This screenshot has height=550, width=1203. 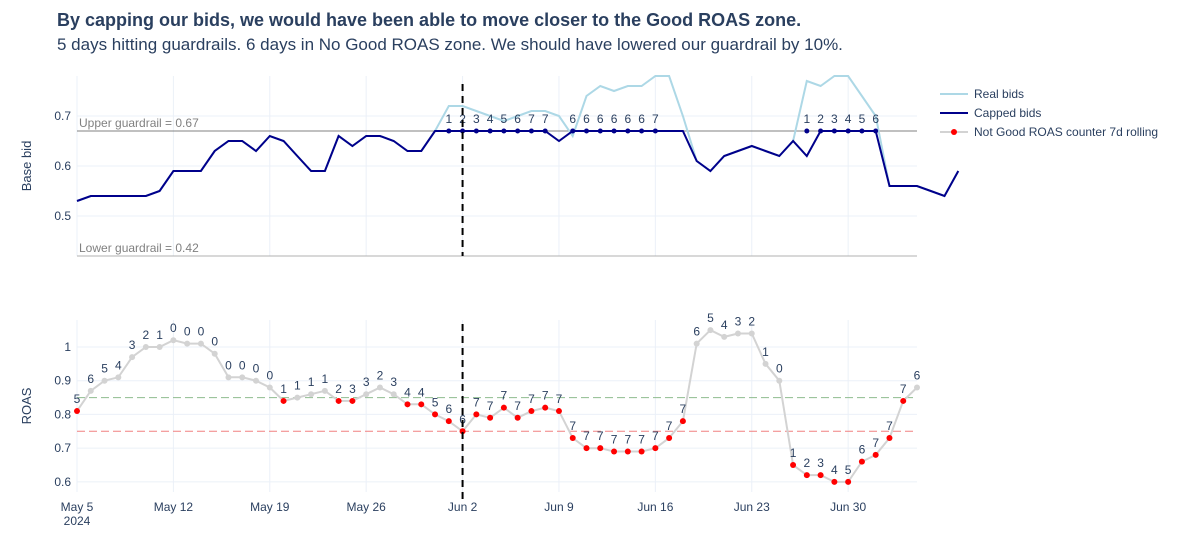 What do you see at coordinates (62, 116) in the screenshot?
I see `ytick-label-top: 0.7` at bounding box center [62, 116].